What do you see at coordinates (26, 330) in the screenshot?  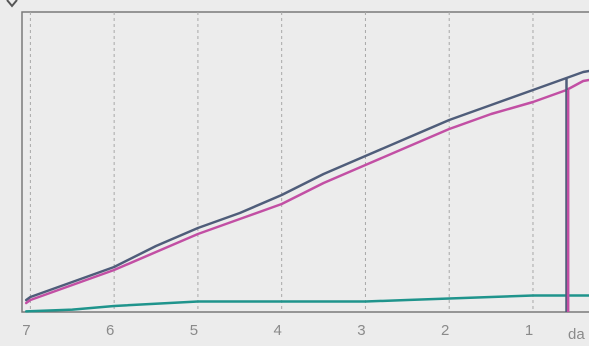 I see `x-tick-label-7: 7` at bounding box center [26, 330].